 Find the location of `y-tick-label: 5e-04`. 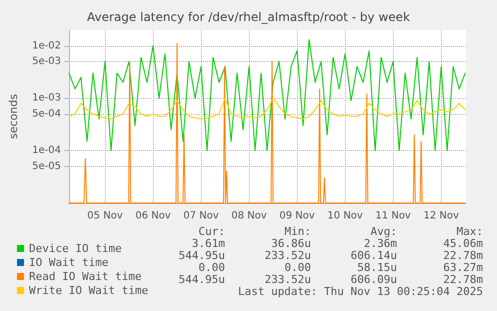

y-tick-label: 5e-04 is located at coordinates (46, 114).